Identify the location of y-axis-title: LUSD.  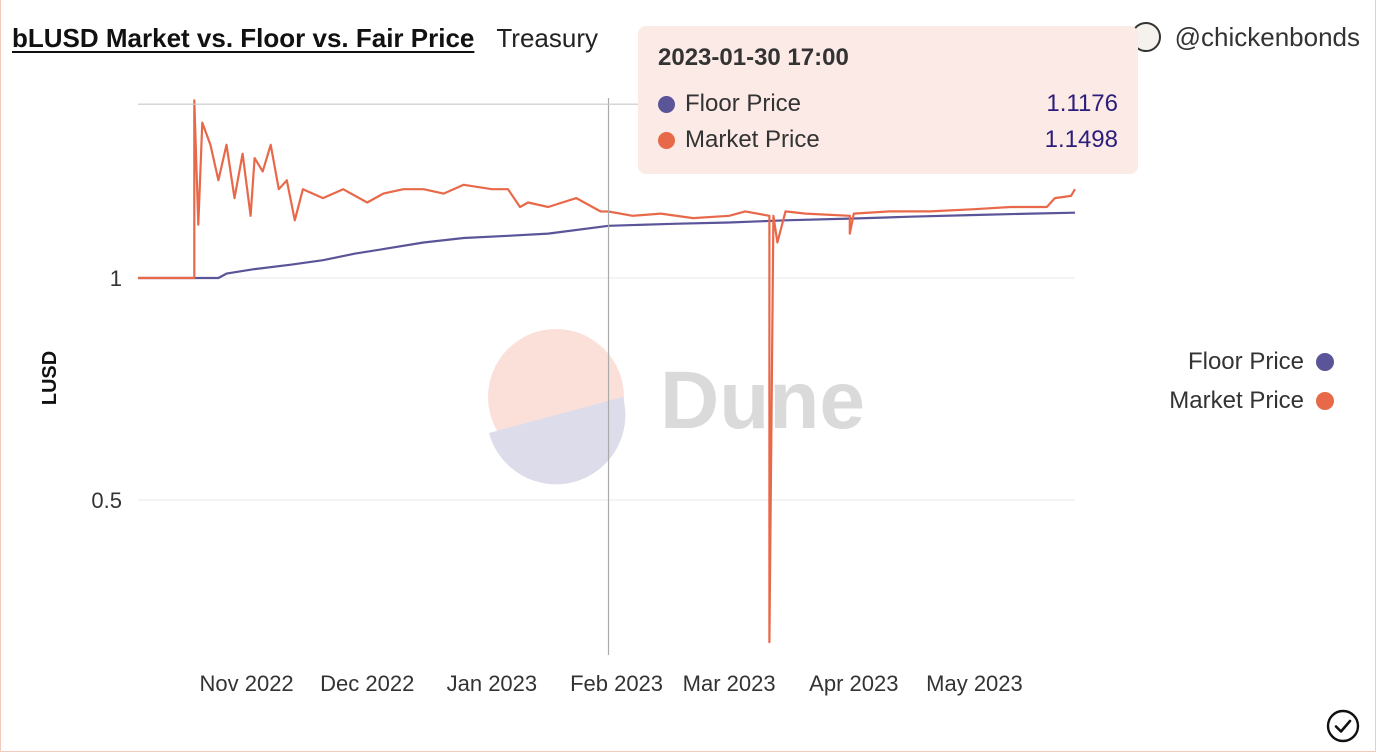
(50, 378).